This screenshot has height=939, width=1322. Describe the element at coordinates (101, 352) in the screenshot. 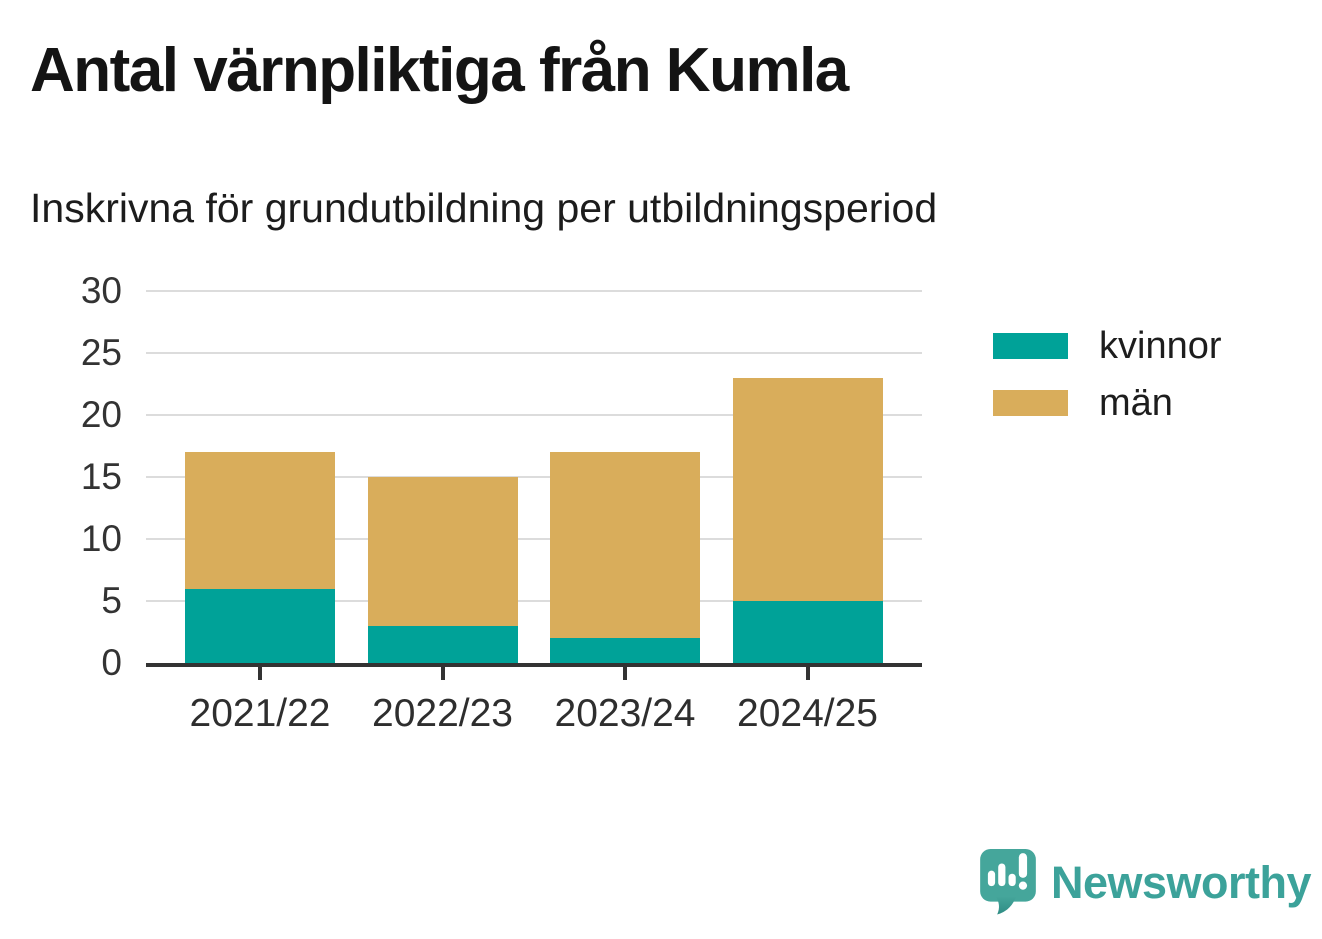

I see `y-axis-label: 25` at that location.